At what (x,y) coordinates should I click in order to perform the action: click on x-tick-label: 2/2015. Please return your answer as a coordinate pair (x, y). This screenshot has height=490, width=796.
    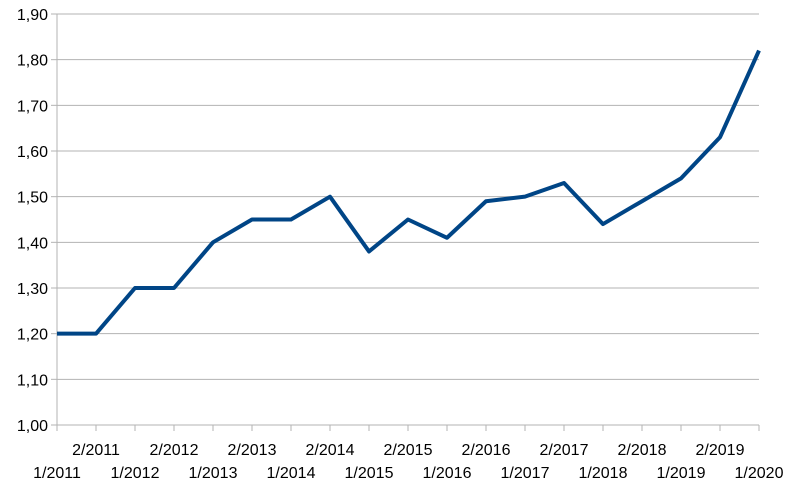
    Looking at the image, I should click on (408, 450).